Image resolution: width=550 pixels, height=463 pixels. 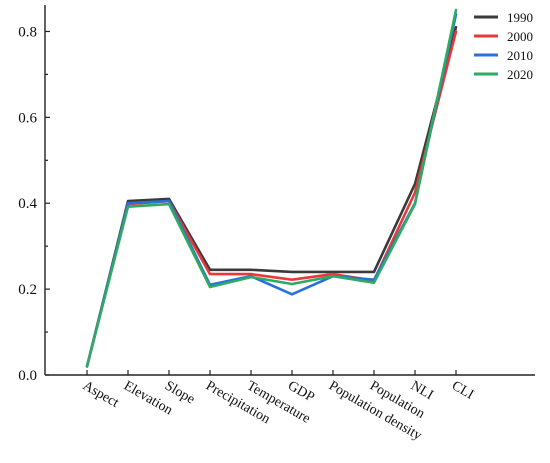 I want to click on x-tick-label: Aspect, so click(x=100, y=394).